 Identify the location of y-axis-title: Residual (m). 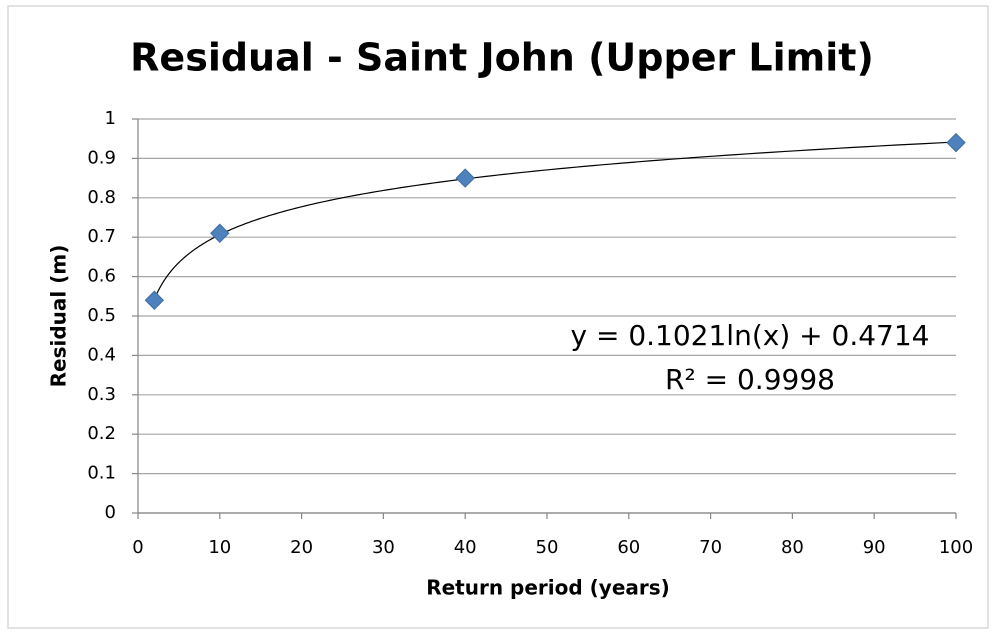
(59, 316).